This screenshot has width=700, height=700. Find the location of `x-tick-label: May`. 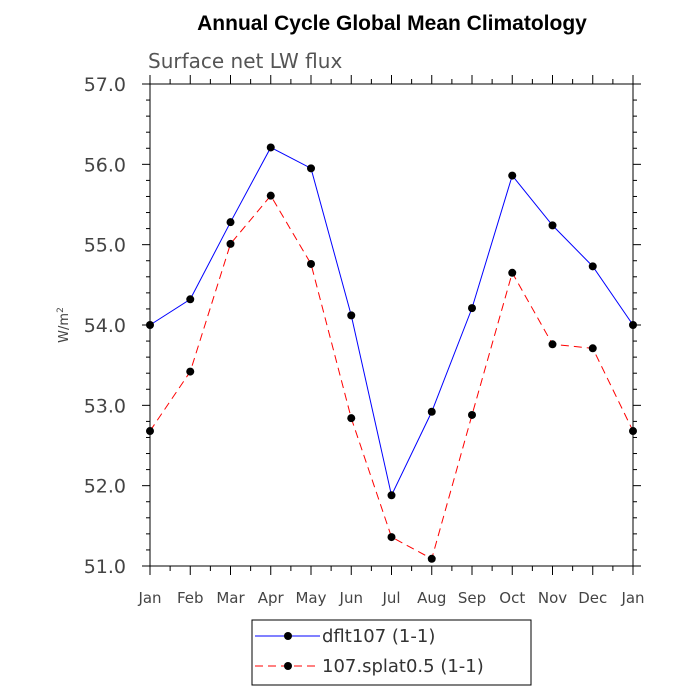

x-tick-label: May is located at coordinates (310, 598).